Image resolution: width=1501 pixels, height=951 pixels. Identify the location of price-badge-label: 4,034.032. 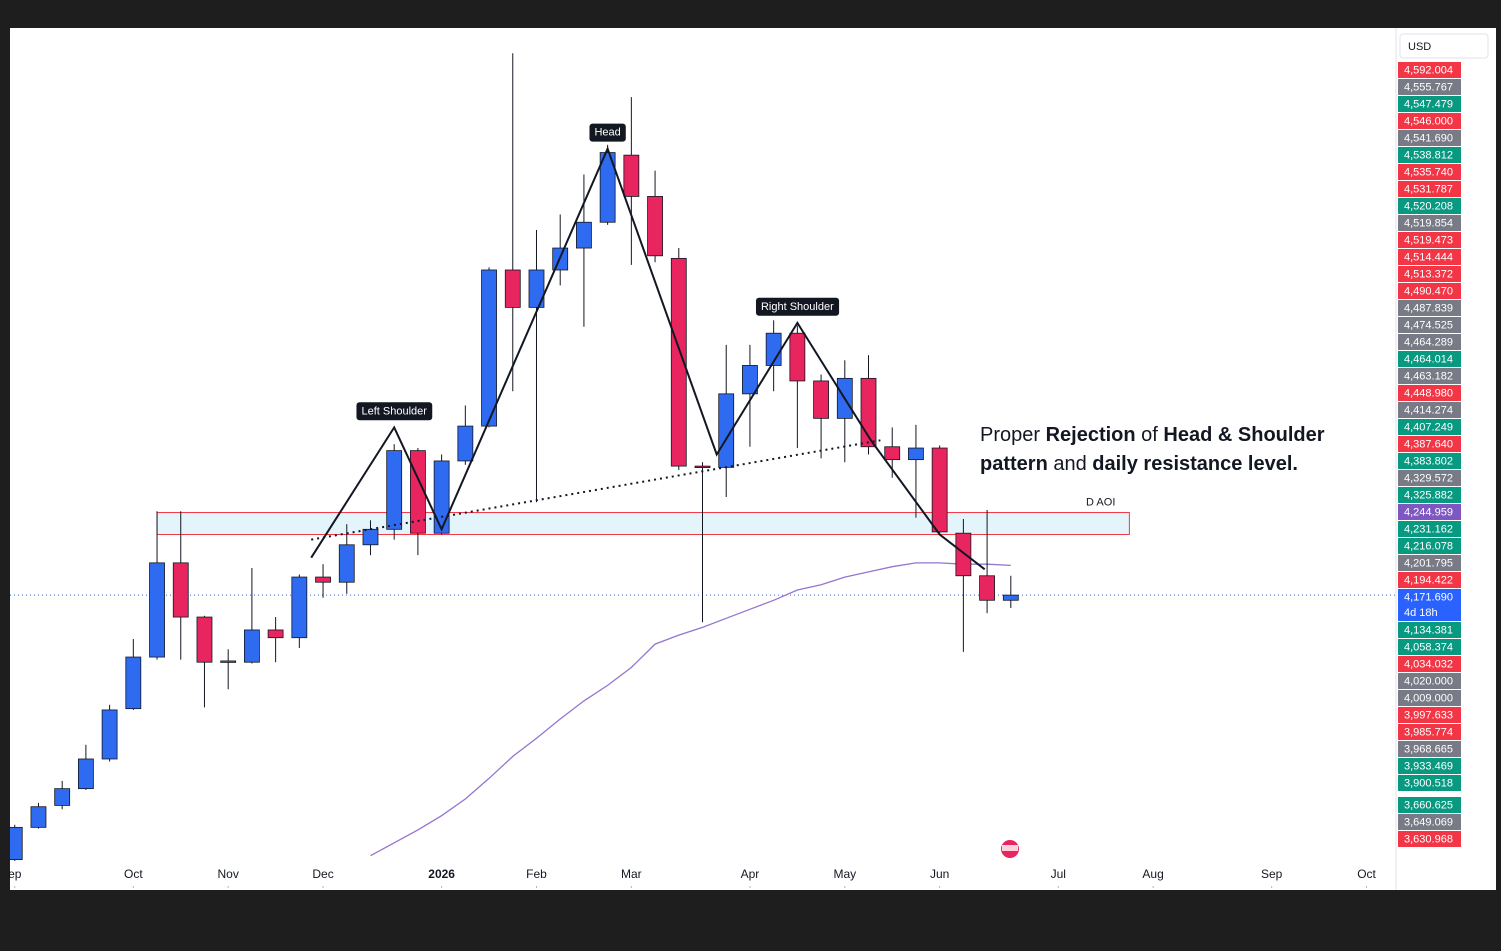
(1428, 664).